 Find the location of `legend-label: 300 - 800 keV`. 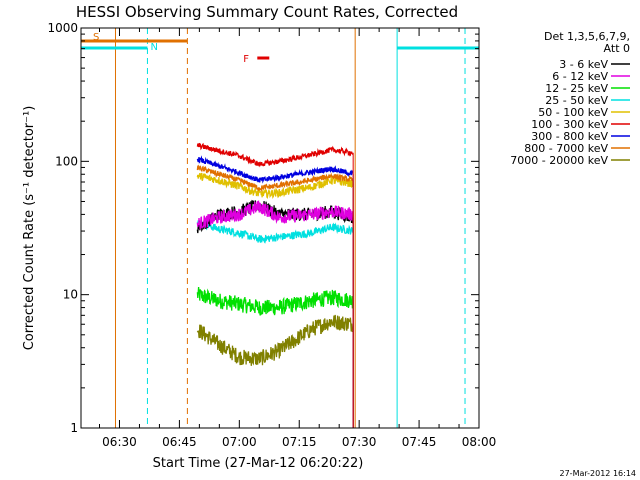

legend-label: 300 - 800 keV is located at coordinates (569, 136).